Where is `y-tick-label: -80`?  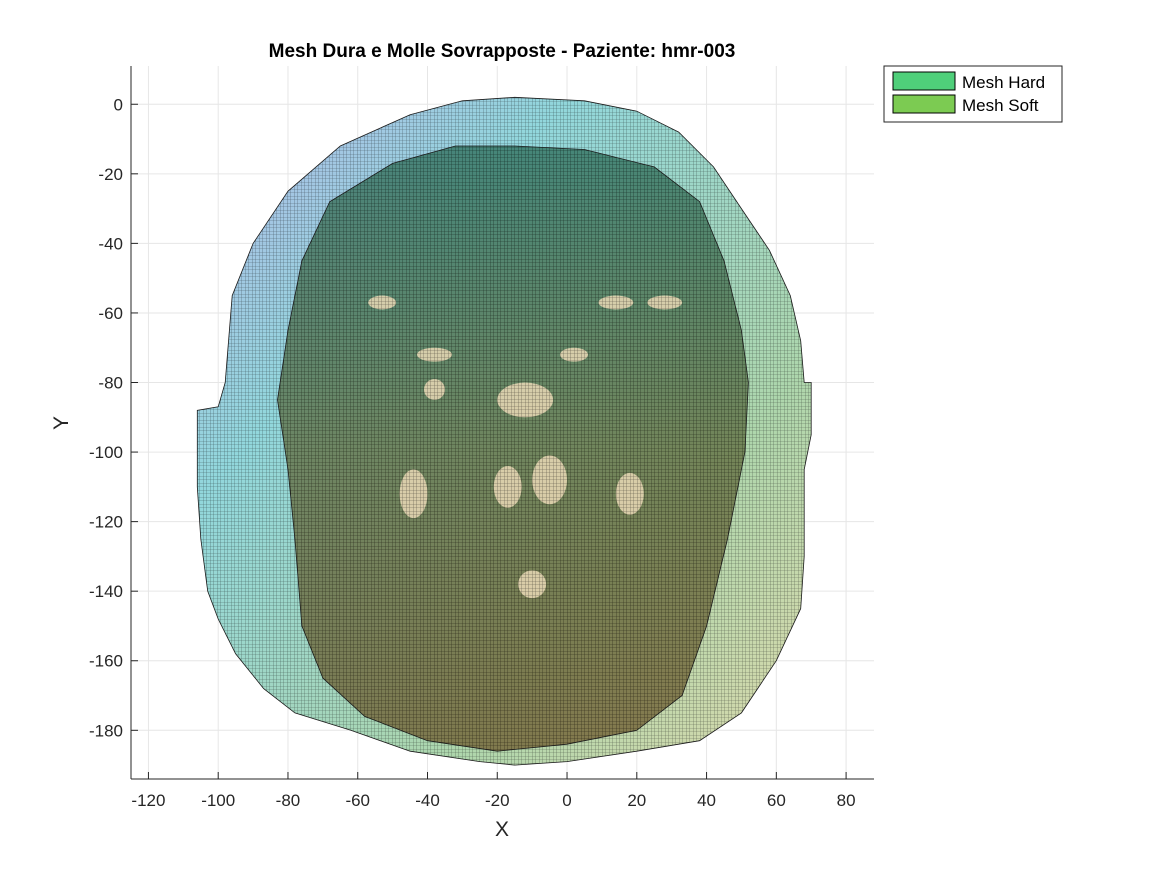
y-tick-label: -80 is located at coordinates (110, 383).